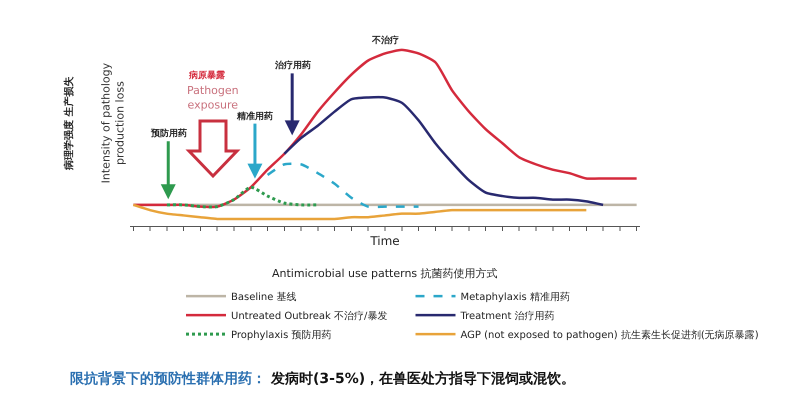  I want to click on legend-label: Metaphylaxis 精准用药, so click(515, 297).